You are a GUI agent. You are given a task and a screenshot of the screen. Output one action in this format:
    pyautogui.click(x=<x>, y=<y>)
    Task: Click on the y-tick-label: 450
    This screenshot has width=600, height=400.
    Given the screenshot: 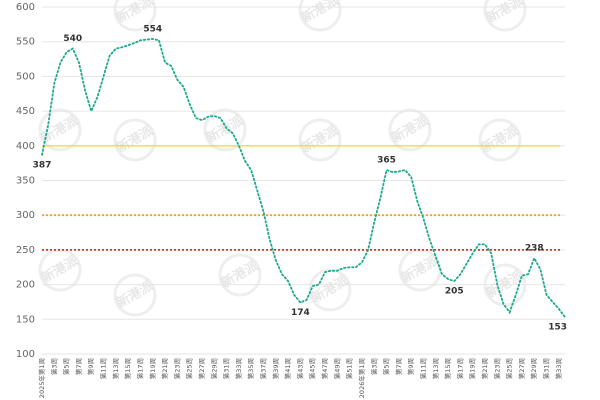 What is the action you would take?
    pyautogui.click(x=25, y=111)
    